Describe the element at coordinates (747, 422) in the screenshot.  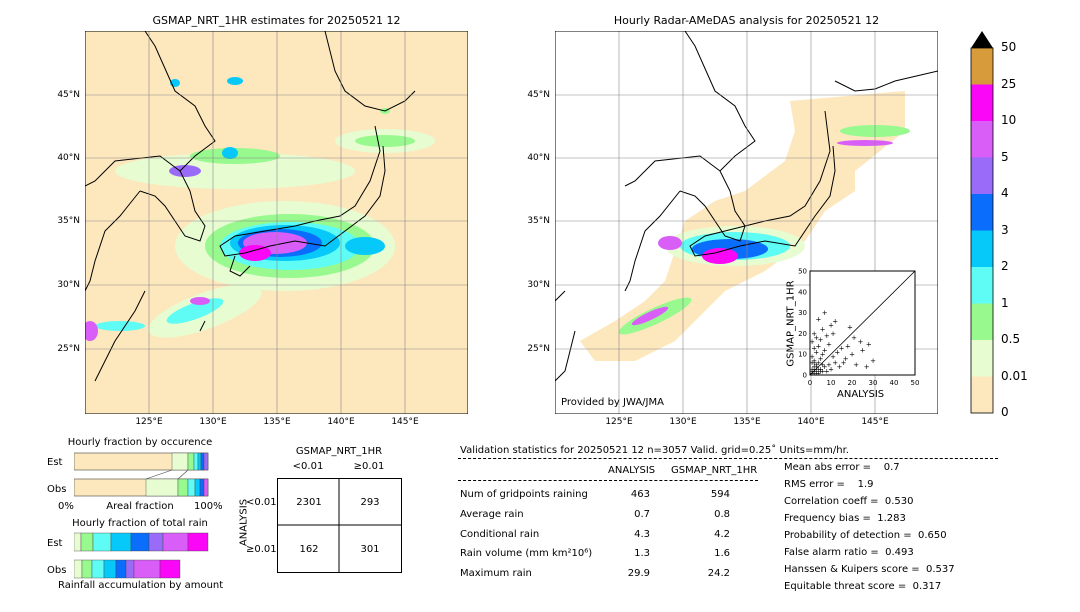
I see `right-lon-135: 135°E` at that location.